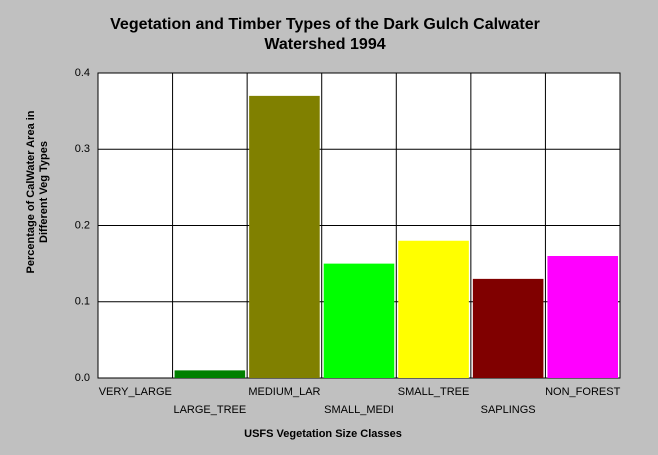  Describe the element at coordinates (82, 225) in the screenshot. I see `y-tick-label: 0.2` at that location.